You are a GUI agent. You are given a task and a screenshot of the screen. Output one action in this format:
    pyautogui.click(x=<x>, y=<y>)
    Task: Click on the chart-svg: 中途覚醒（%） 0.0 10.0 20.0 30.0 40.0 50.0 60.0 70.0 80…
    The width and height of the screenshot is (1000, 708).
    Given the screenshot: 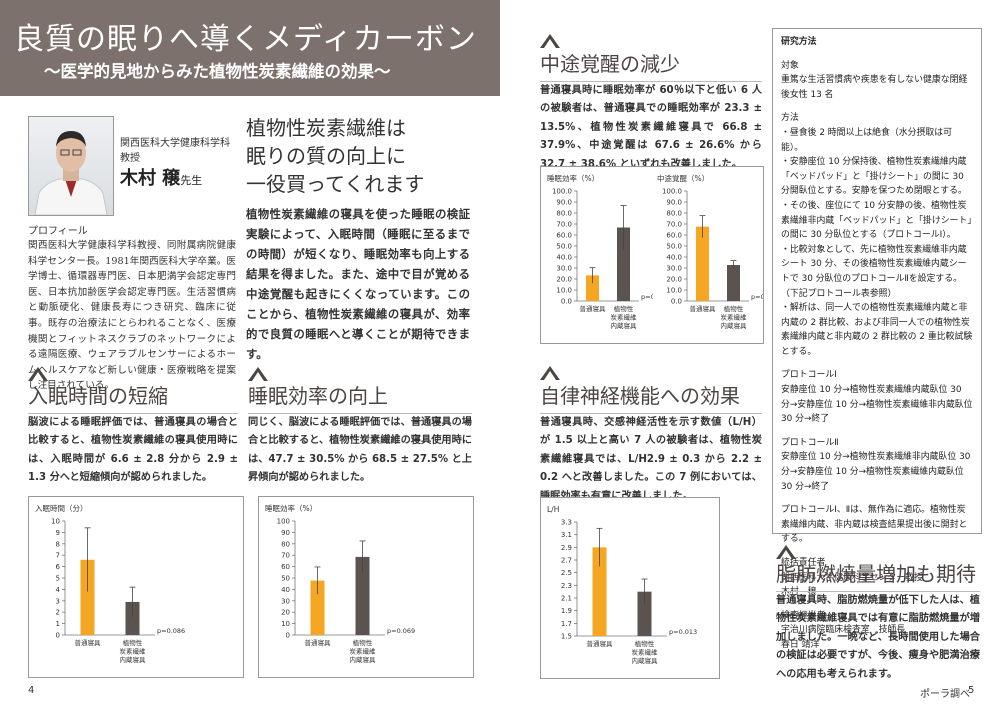 What is the action you would take?
    pyautogui.click(x=710, y=251)
    